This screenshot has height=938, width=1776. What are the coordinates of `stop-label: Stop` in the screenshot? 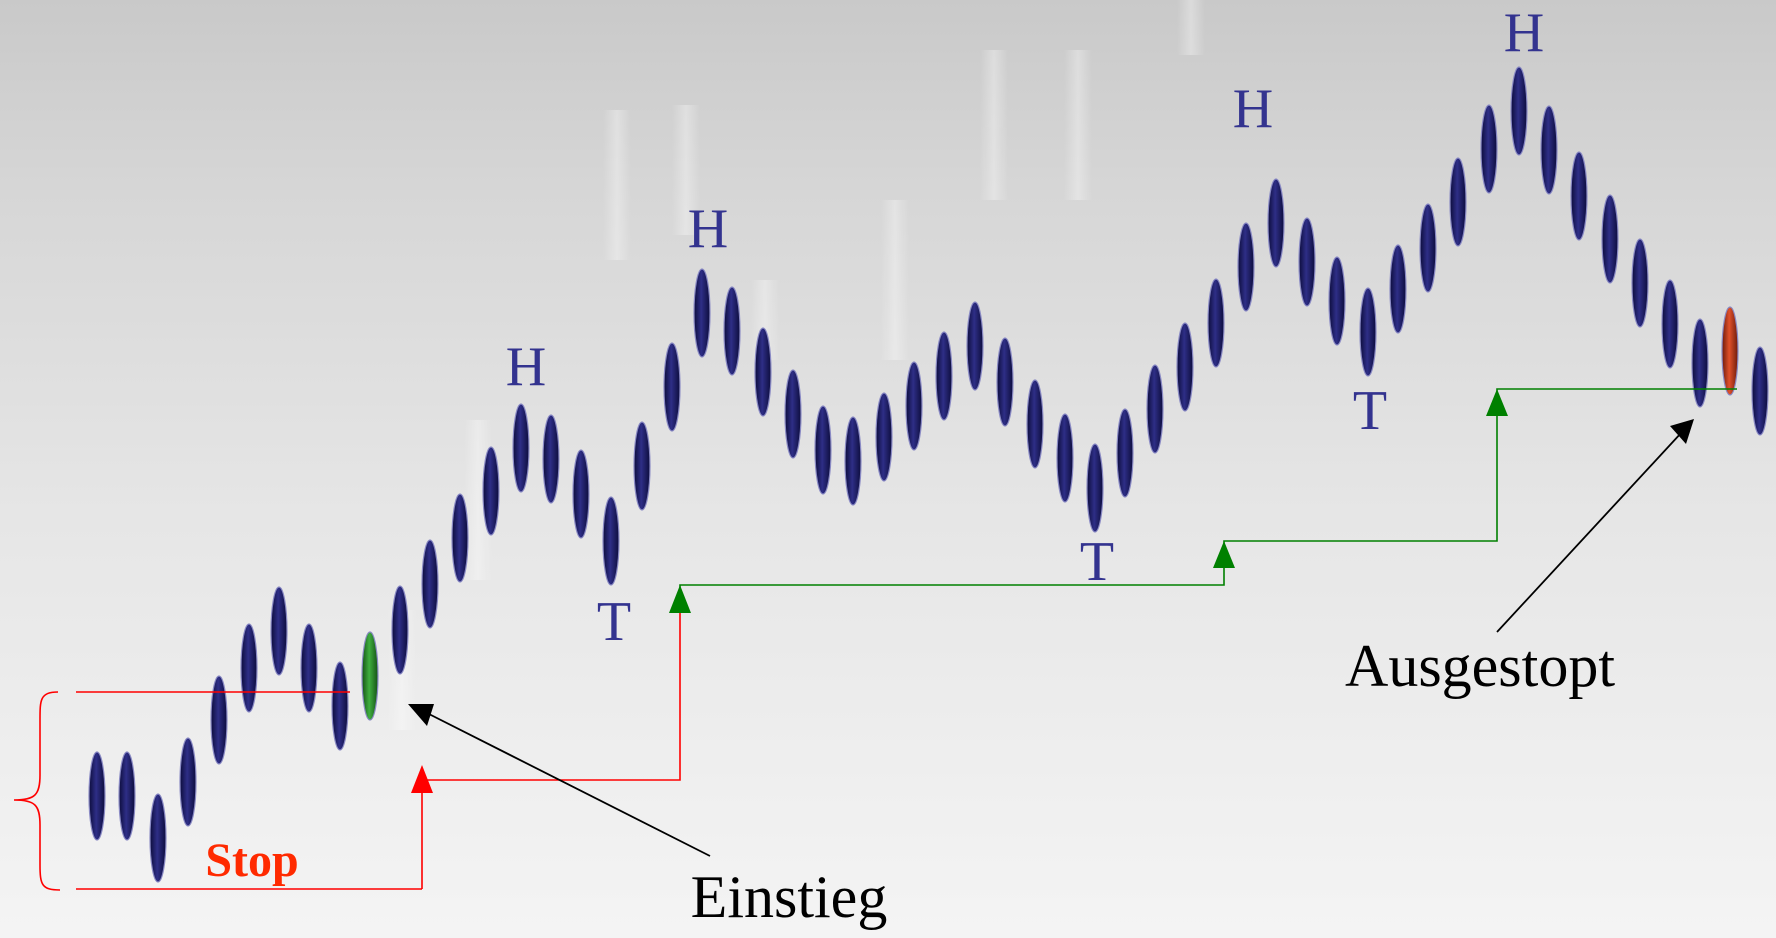 It's located at (251, 860).